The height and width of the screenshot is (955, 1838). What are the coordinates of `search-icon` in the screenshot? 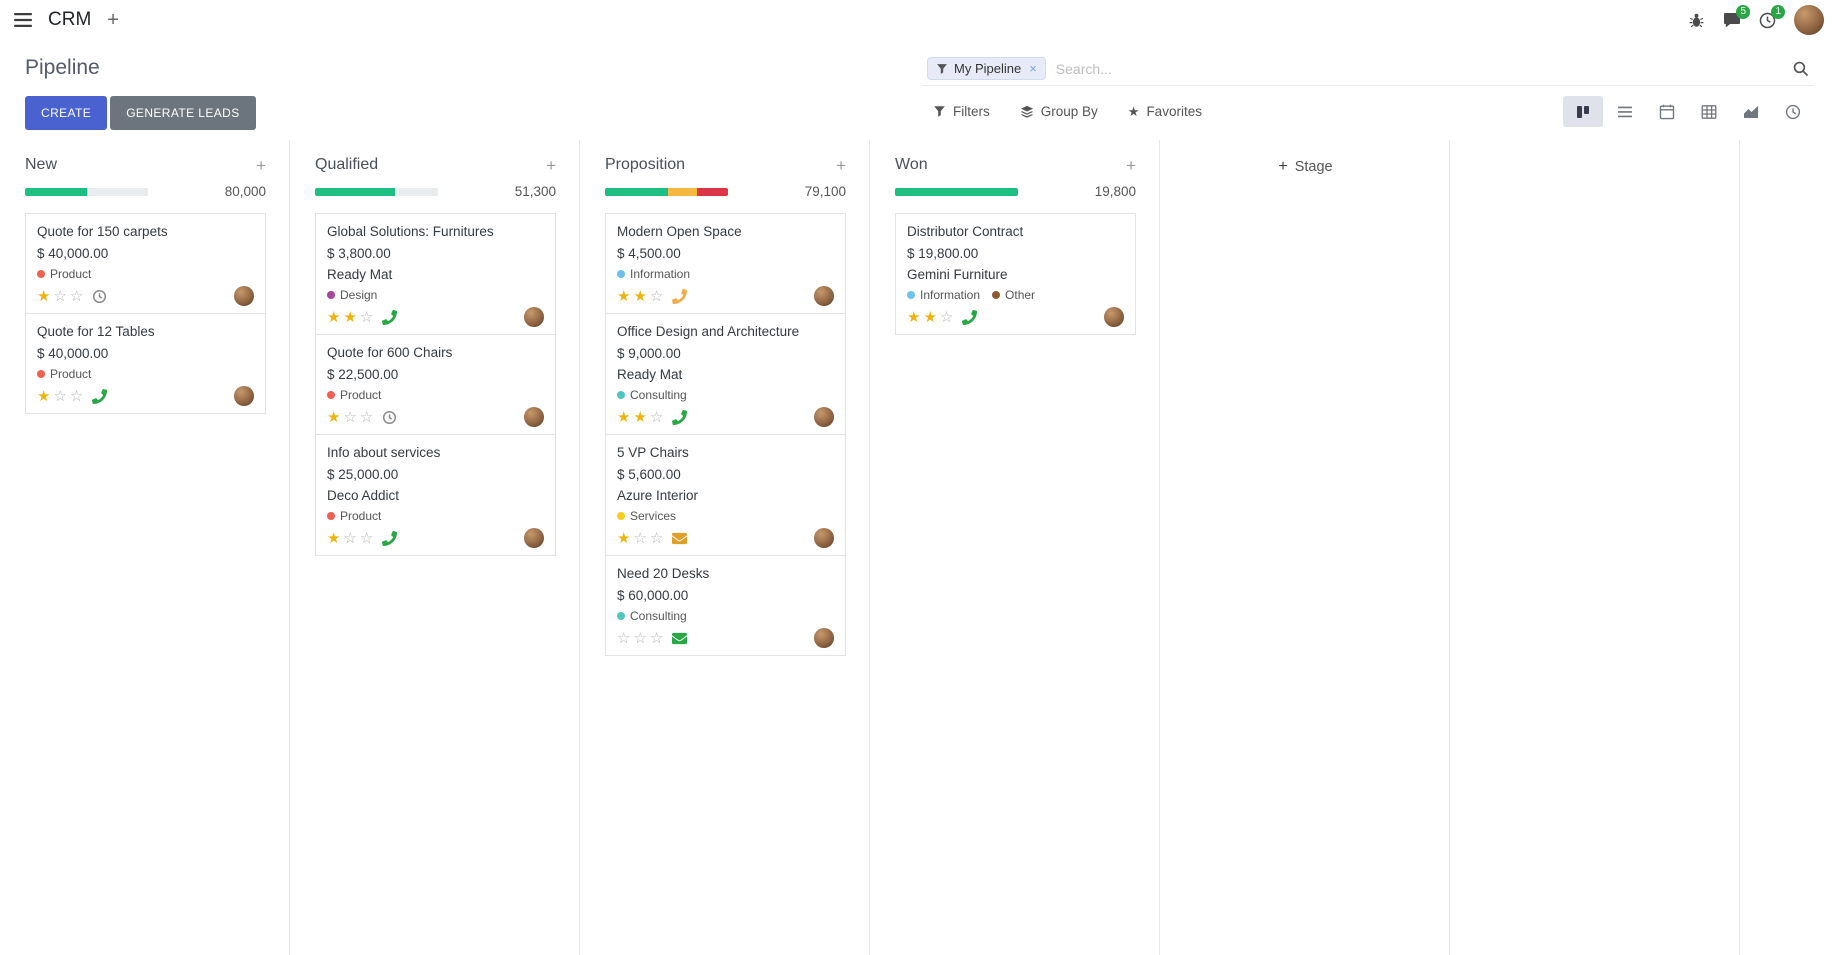 It's located at (1800, 68).